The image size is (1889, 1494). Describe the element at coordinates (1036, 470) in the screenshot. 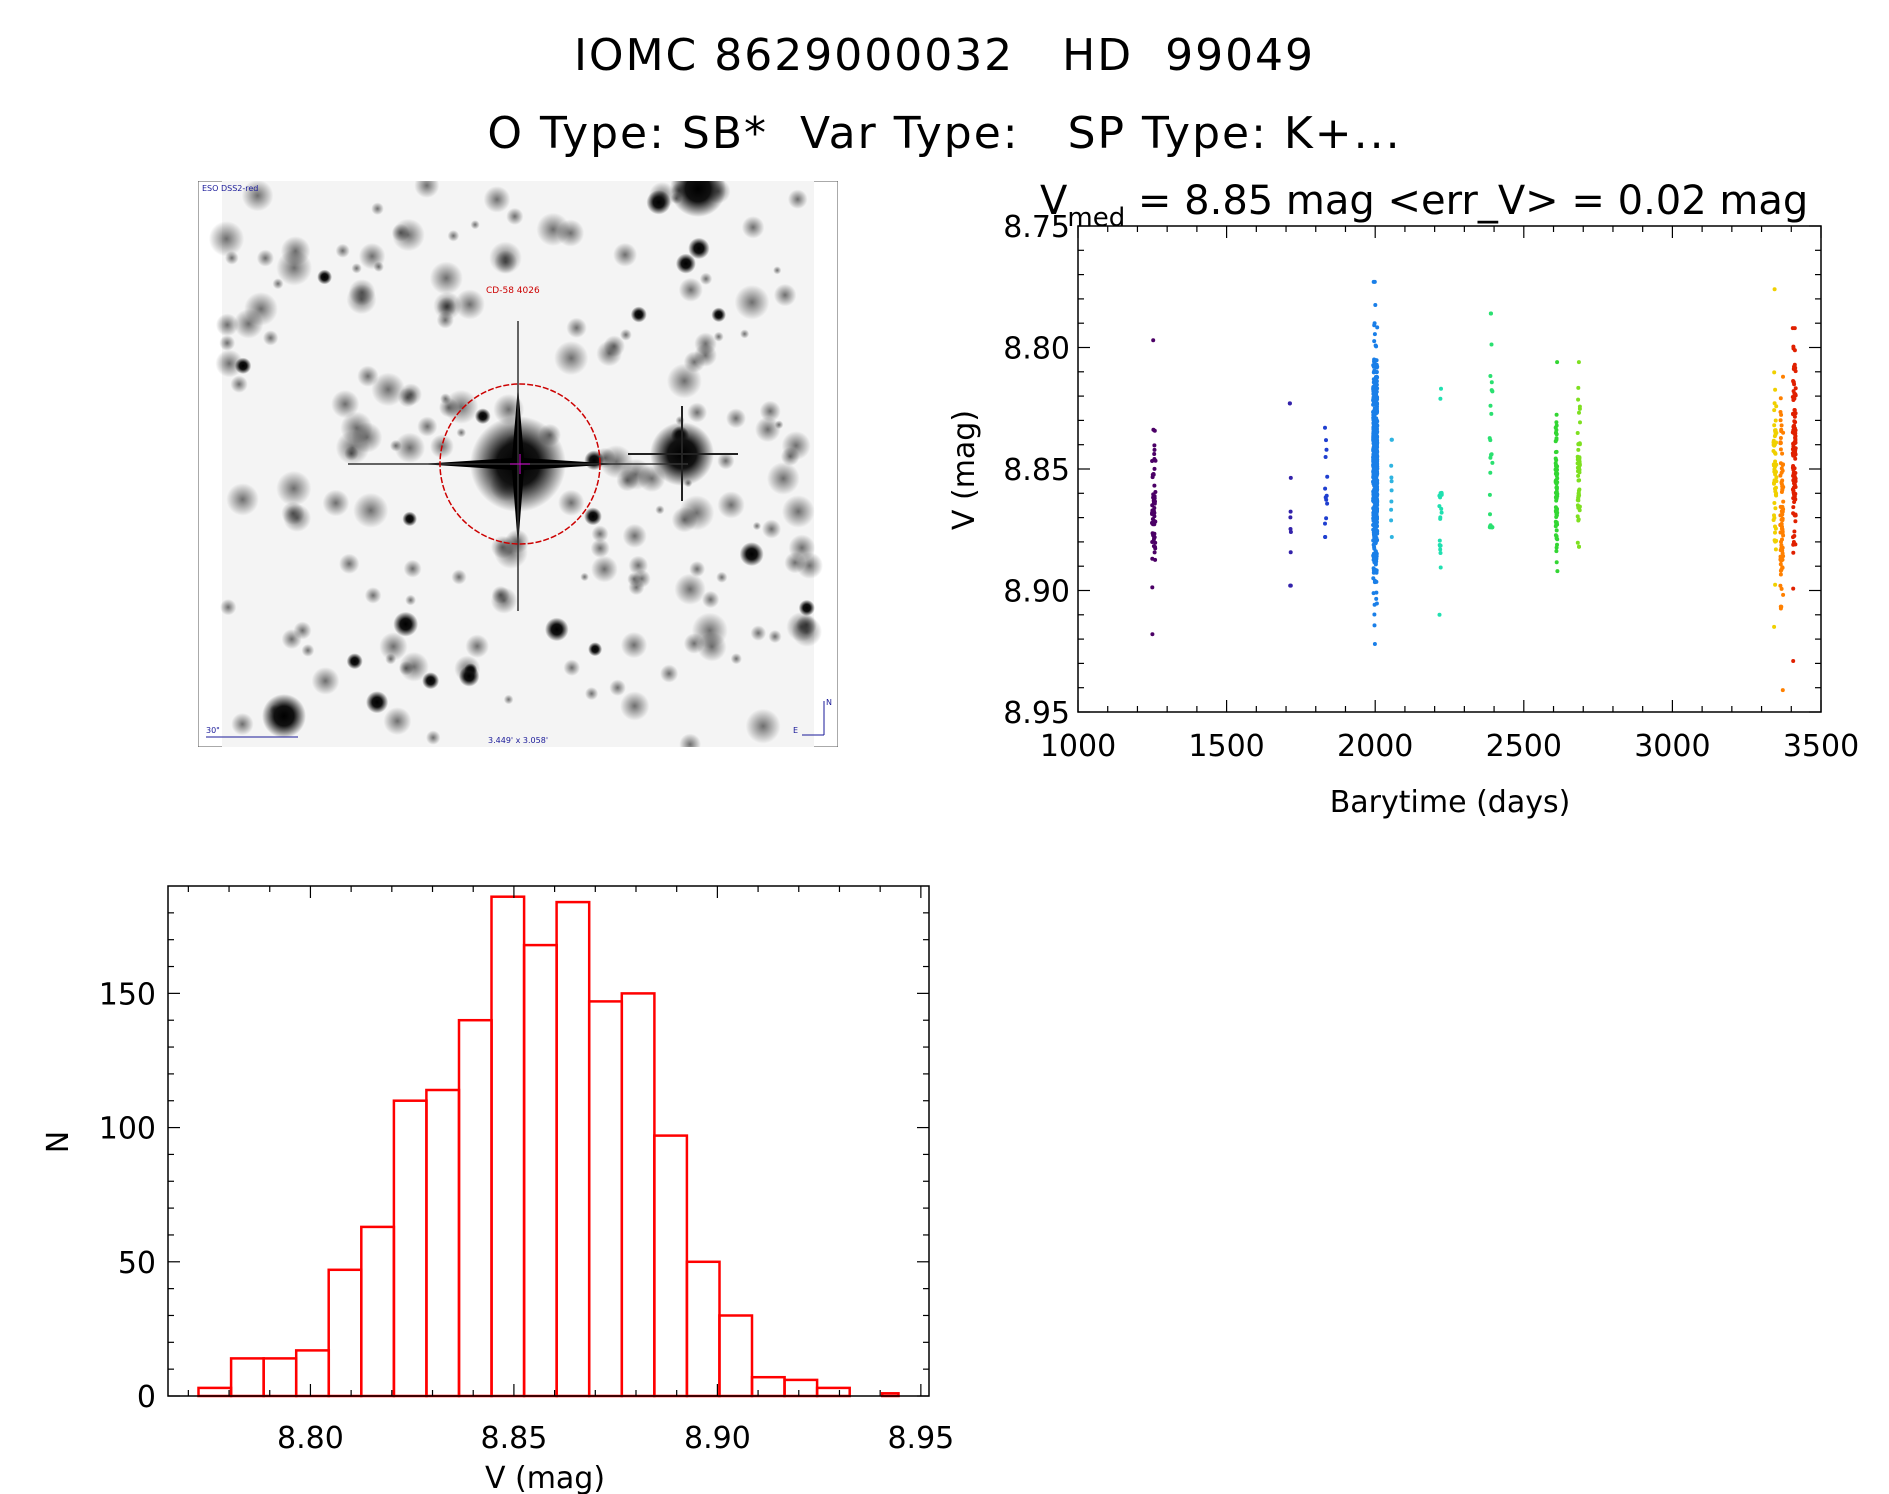

I see `y-tick-label: 8.85` at that location.